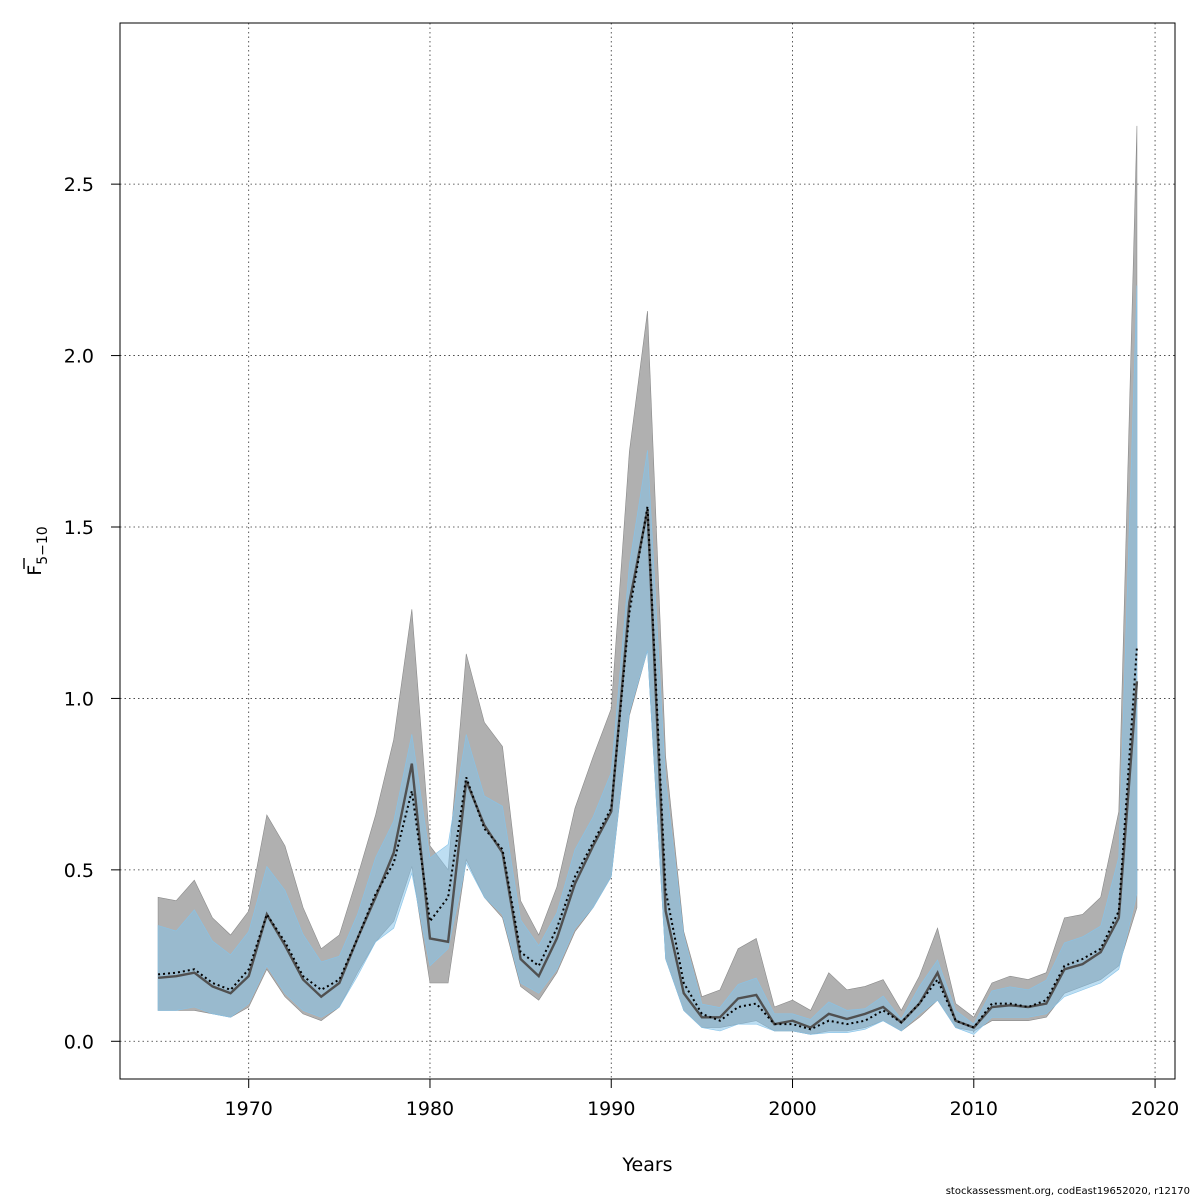  Describe the element at coordinates (792, 1109) in the screenshot. I see `x-tick-label-2000: 2000` at that location.